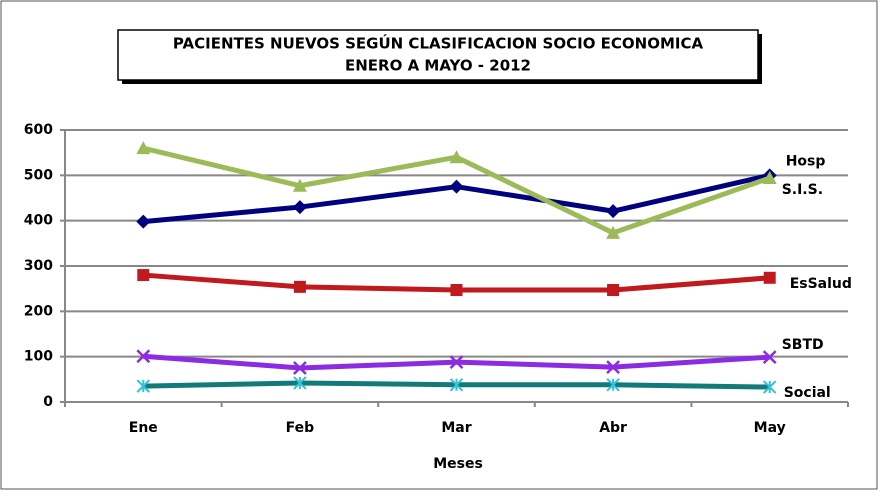 This screenshot has width=878, height=490. Describe the element at coordinates (438, 55) in the screenshot. I see `title-box` at that location.